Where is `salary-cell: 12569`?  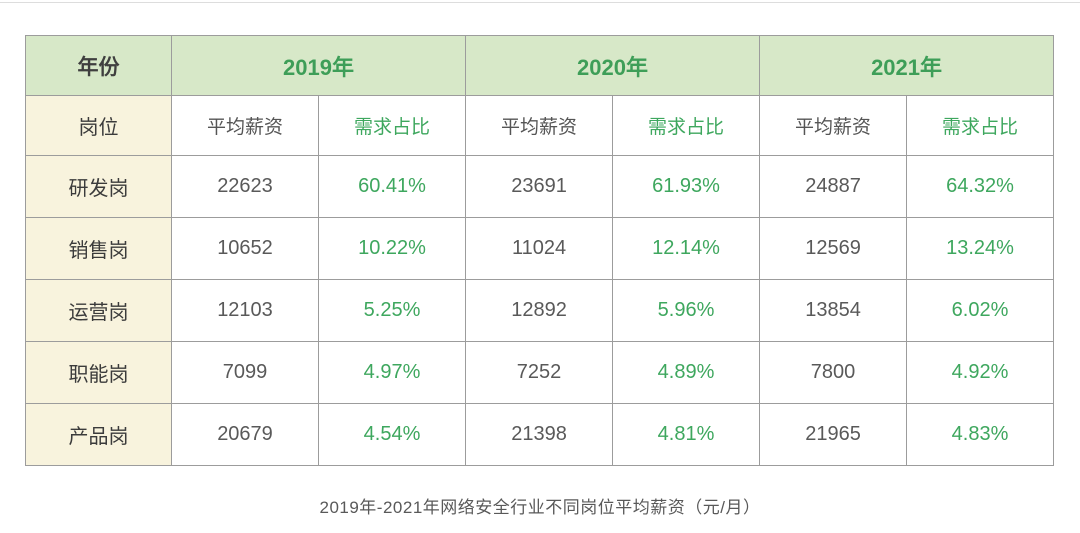 salary-cell: 12569 is located at coordinates (833, 248).